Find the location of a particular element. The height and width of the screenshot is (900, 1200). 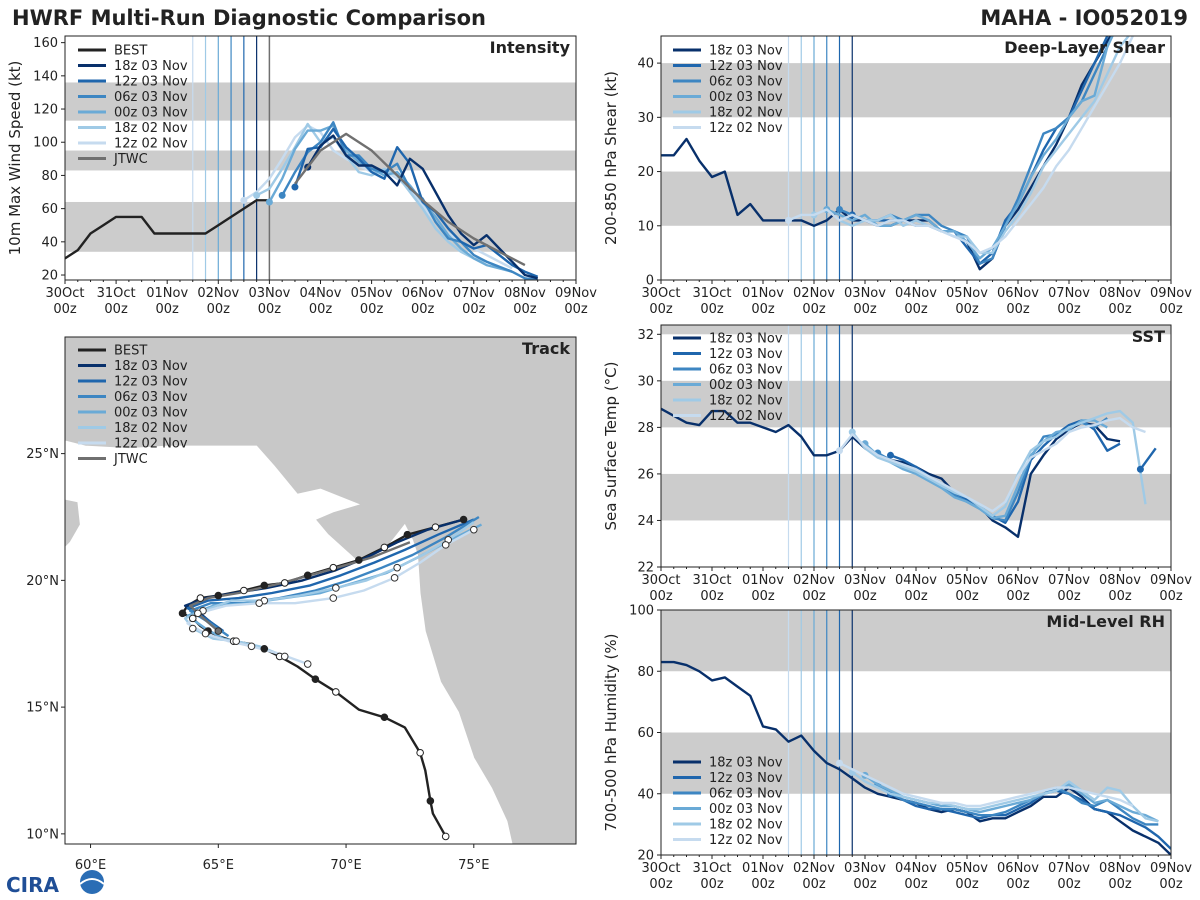

y-tick-label: 60 is located at coordinates (645, 733).